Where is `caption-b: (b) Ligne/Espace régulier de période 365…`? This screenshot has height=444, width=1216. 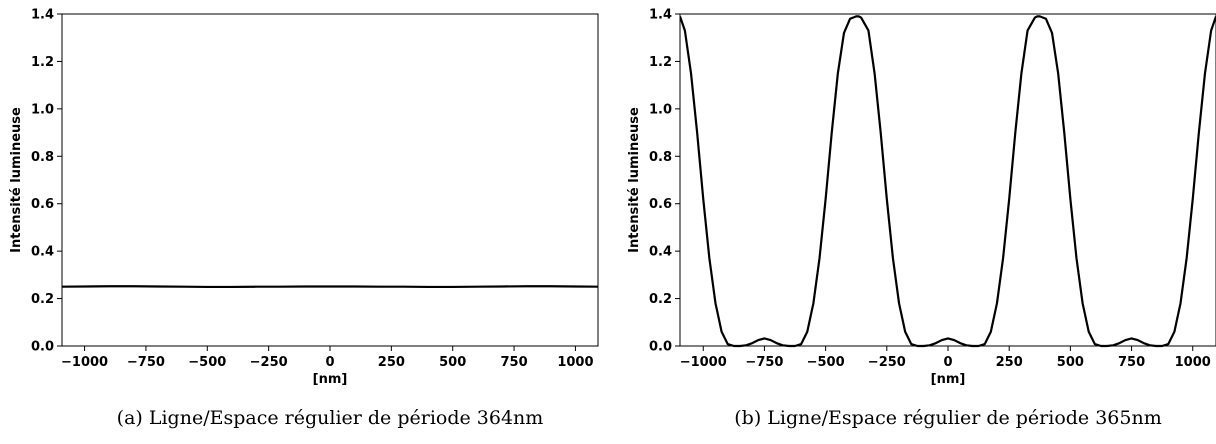 caption-b: (b) Ligne/Espace régulier de période 365… is located at coordinates (947, 418).